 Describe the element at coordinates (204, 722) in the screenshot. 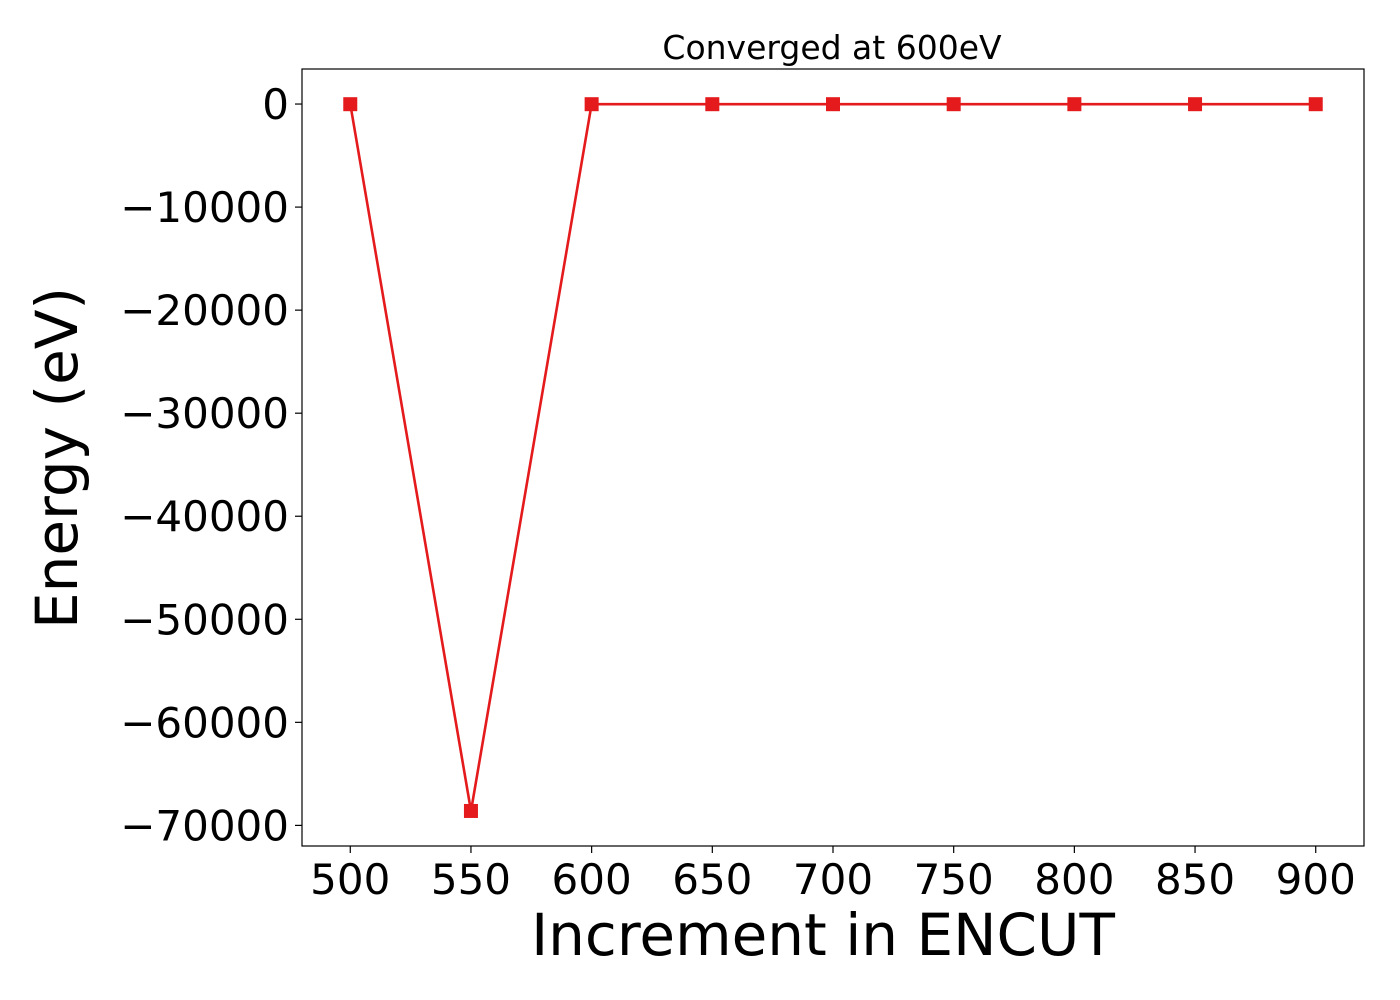

I see `y-tick-label: −60000` at that location.